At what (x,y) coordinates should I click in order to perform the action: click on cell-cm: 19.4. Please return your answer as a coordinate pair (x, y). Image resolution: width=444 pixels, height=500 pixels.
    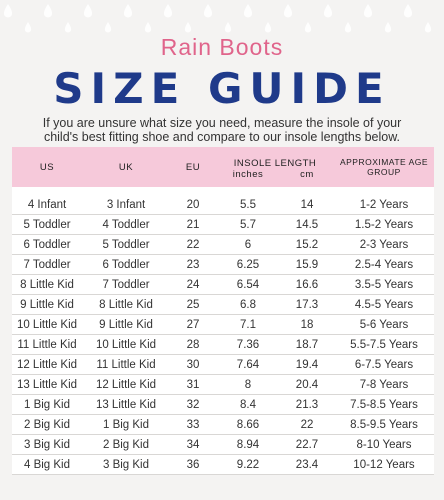
    Looking at the image, I should click on (307, 364).